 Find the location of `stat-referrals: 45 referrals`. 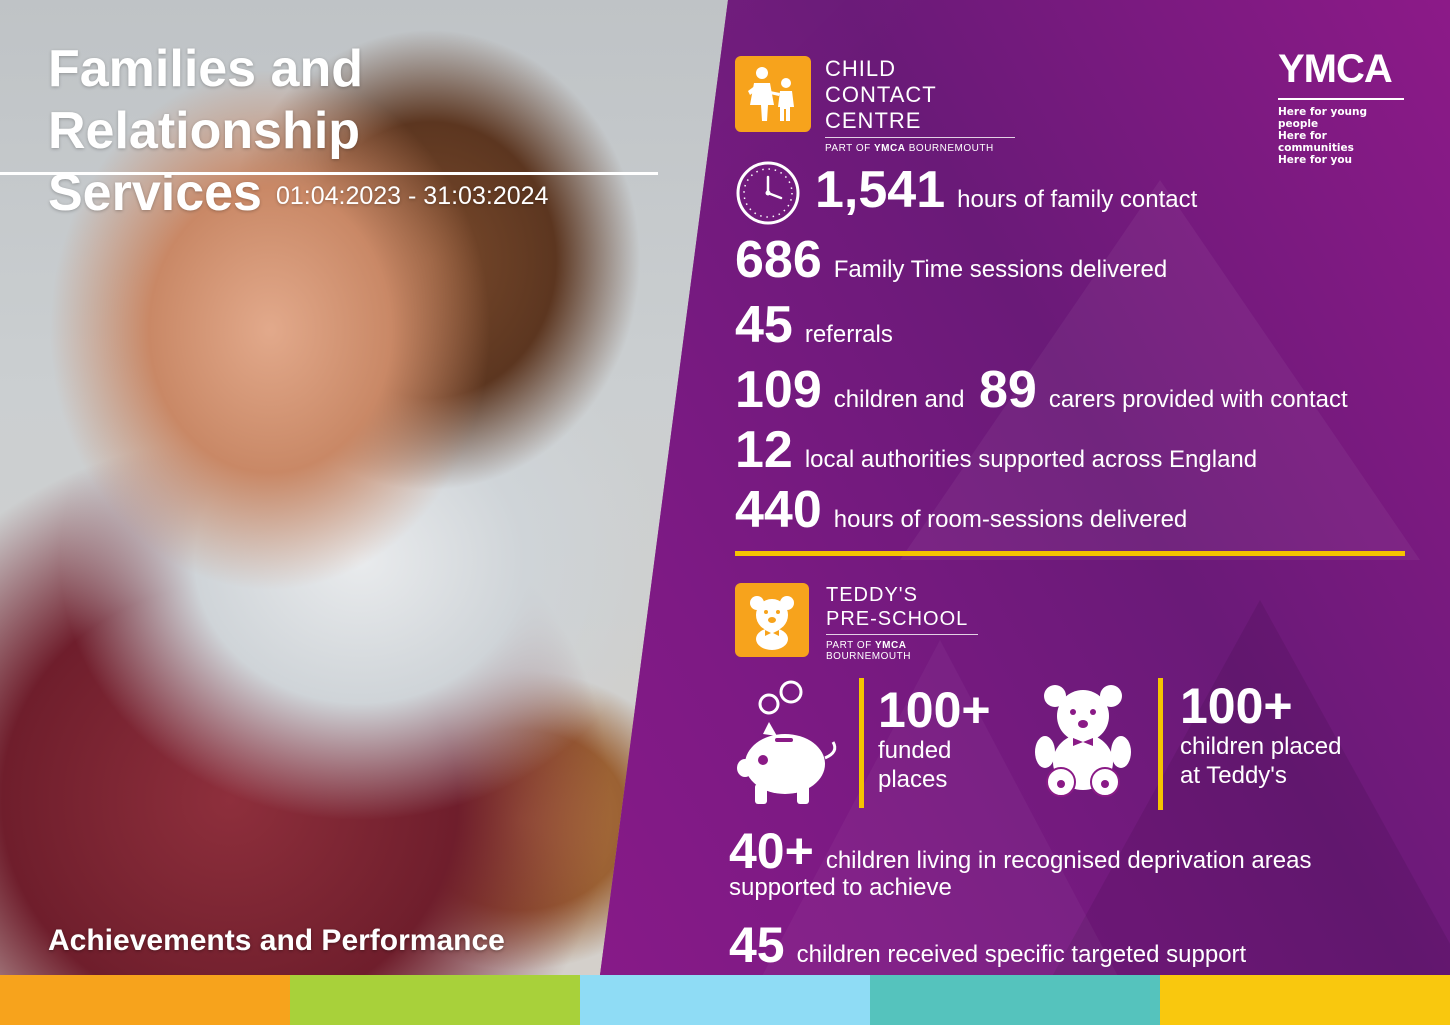

stat-referrals: 45 referrals is located at coordinates (814, 325).